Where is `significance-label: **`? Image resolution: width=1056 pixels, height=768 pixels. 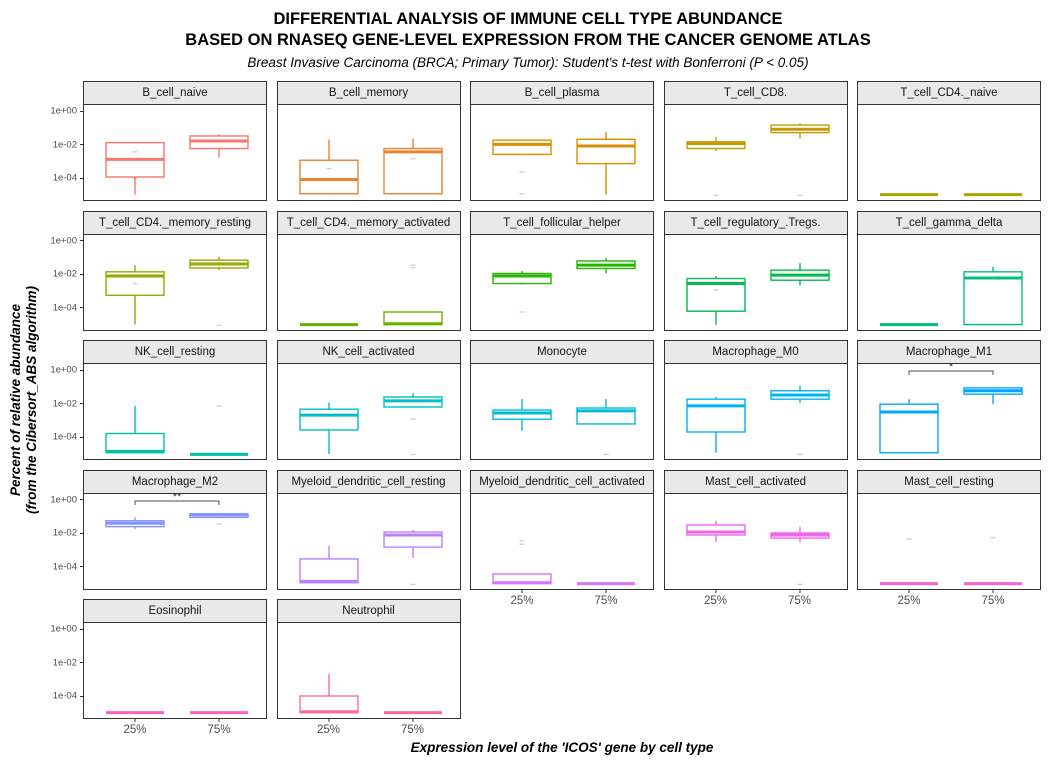 significance-label: ** is located at coordinates (177, 498).